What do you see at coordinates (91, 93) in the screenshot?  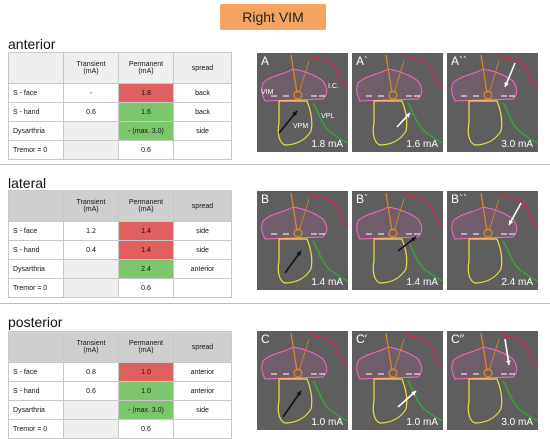 I see `row-transient: -` at bounding box center [91, 93].